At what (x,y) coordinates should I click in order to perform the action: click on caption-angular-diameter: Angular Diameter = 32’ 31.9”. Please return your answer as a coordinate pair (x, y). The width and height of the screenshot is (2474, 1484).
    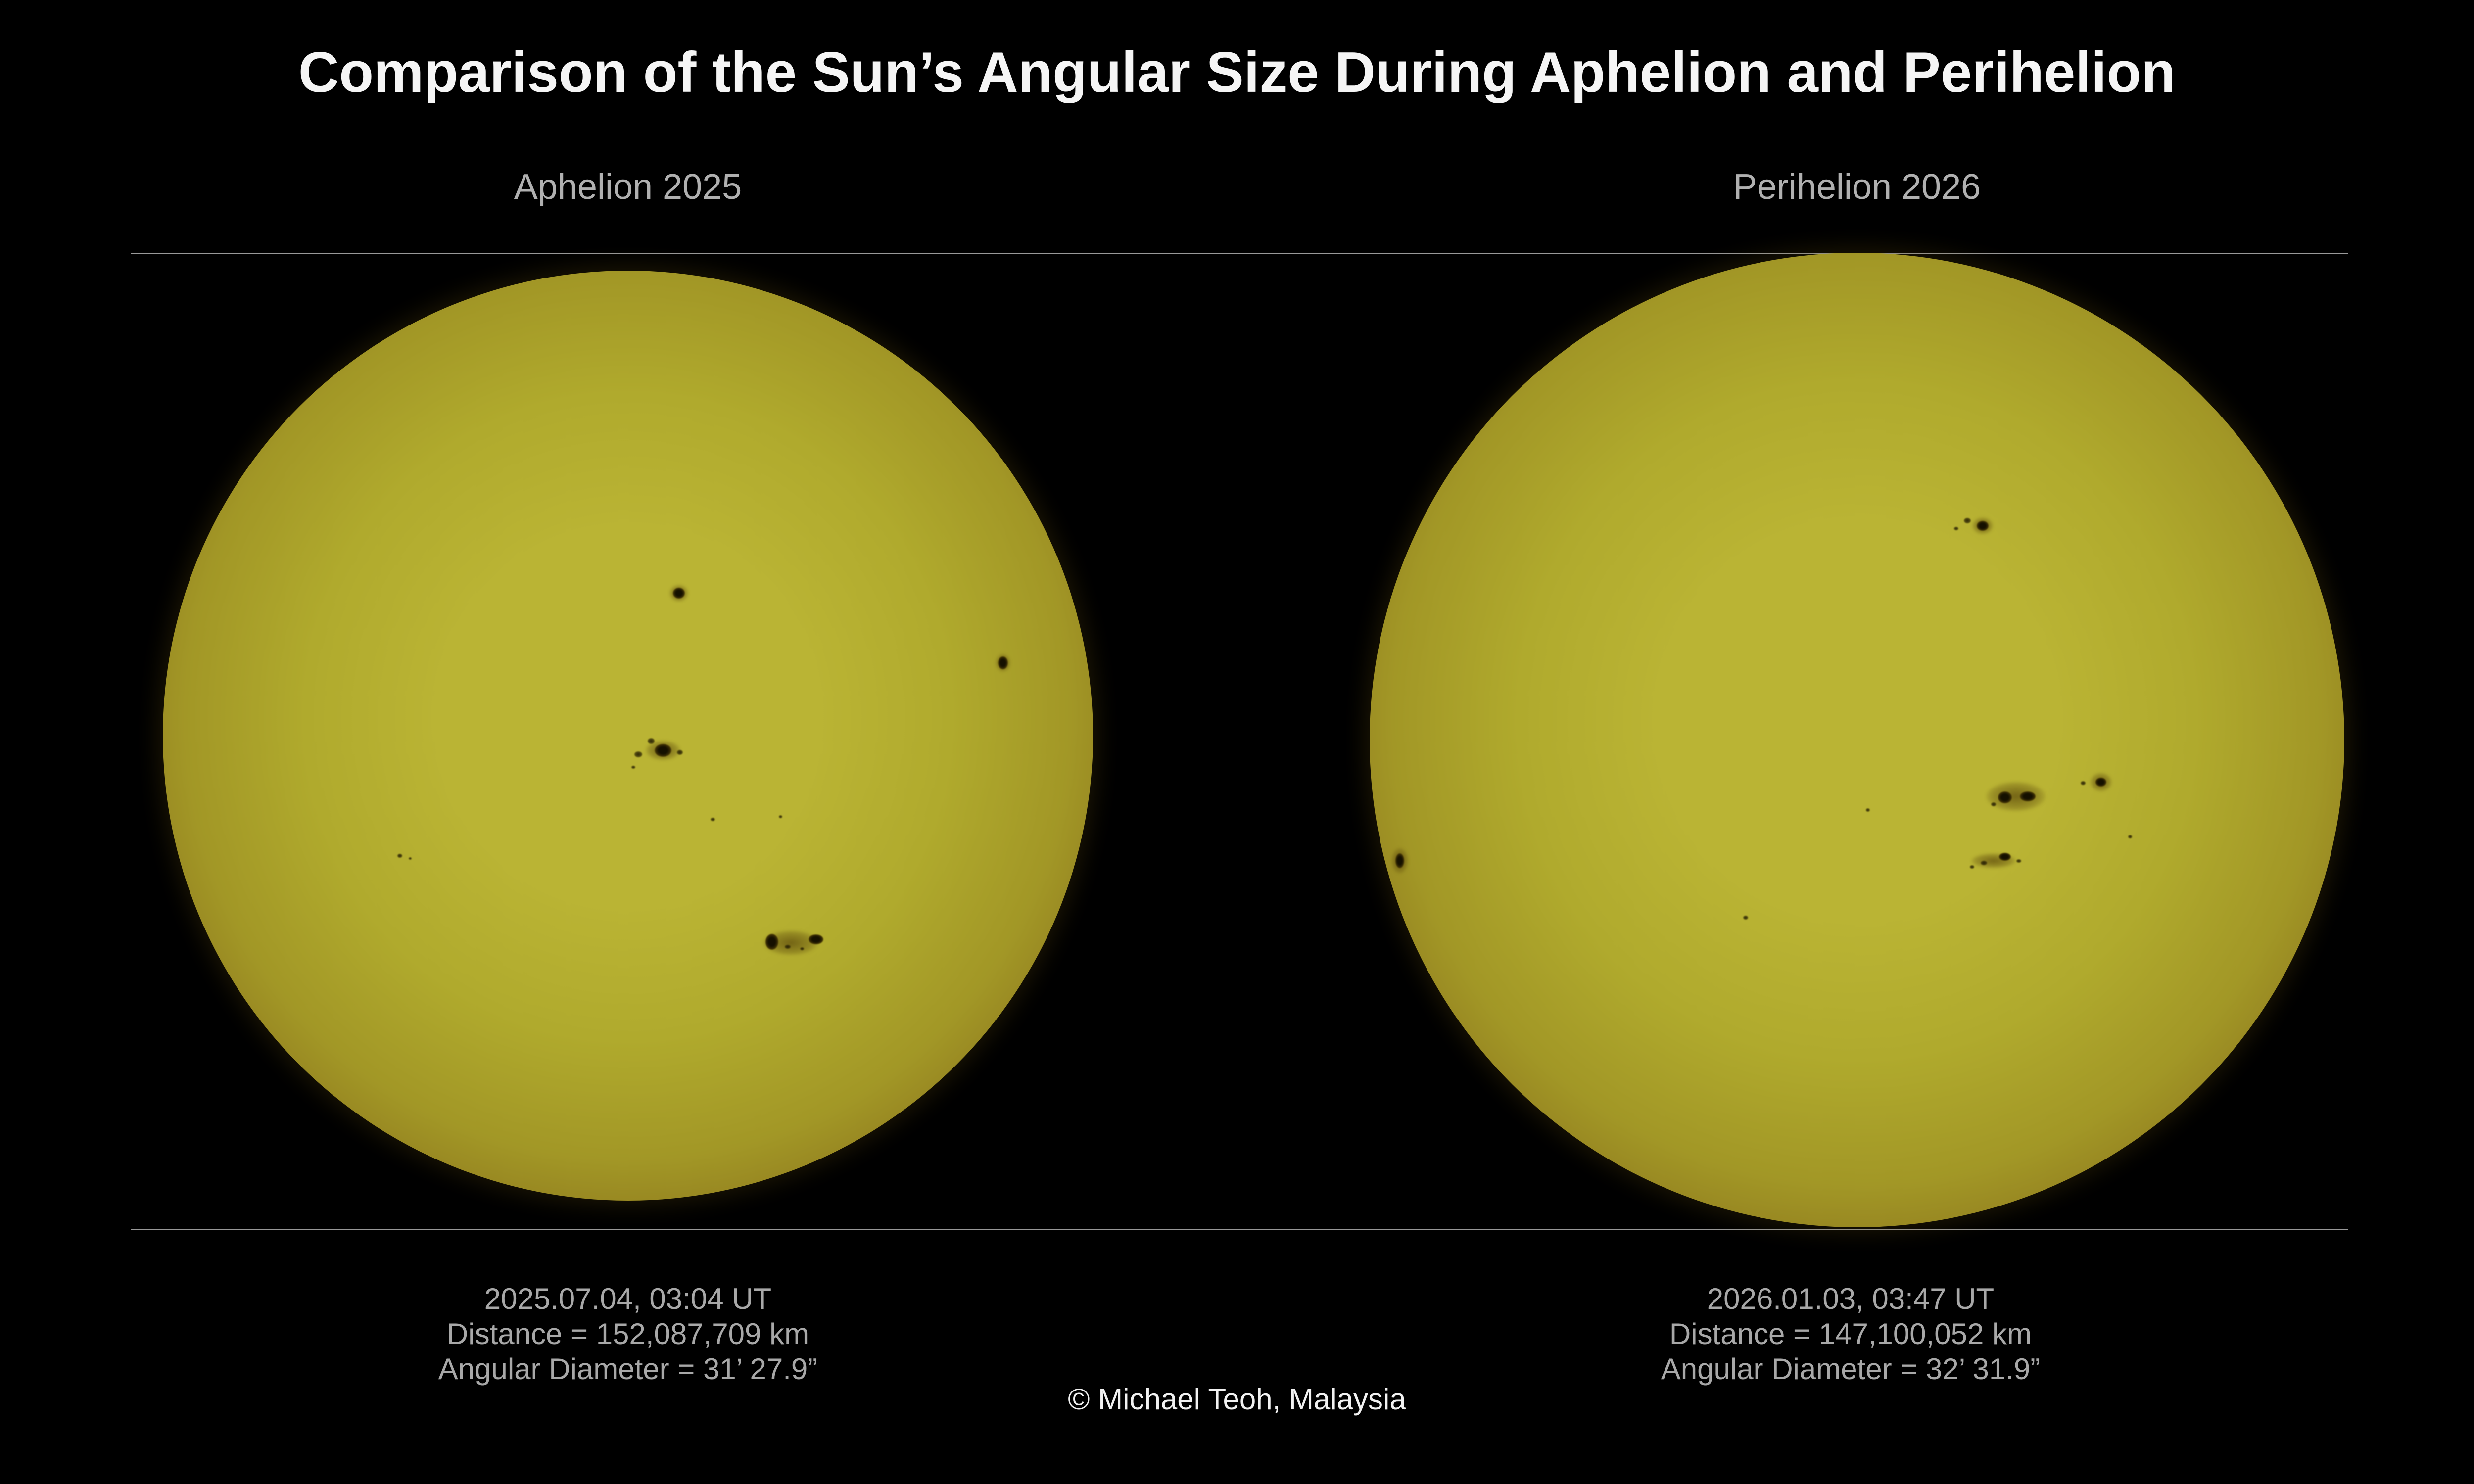
    Looking at the image, I should click on (1851, 1369).